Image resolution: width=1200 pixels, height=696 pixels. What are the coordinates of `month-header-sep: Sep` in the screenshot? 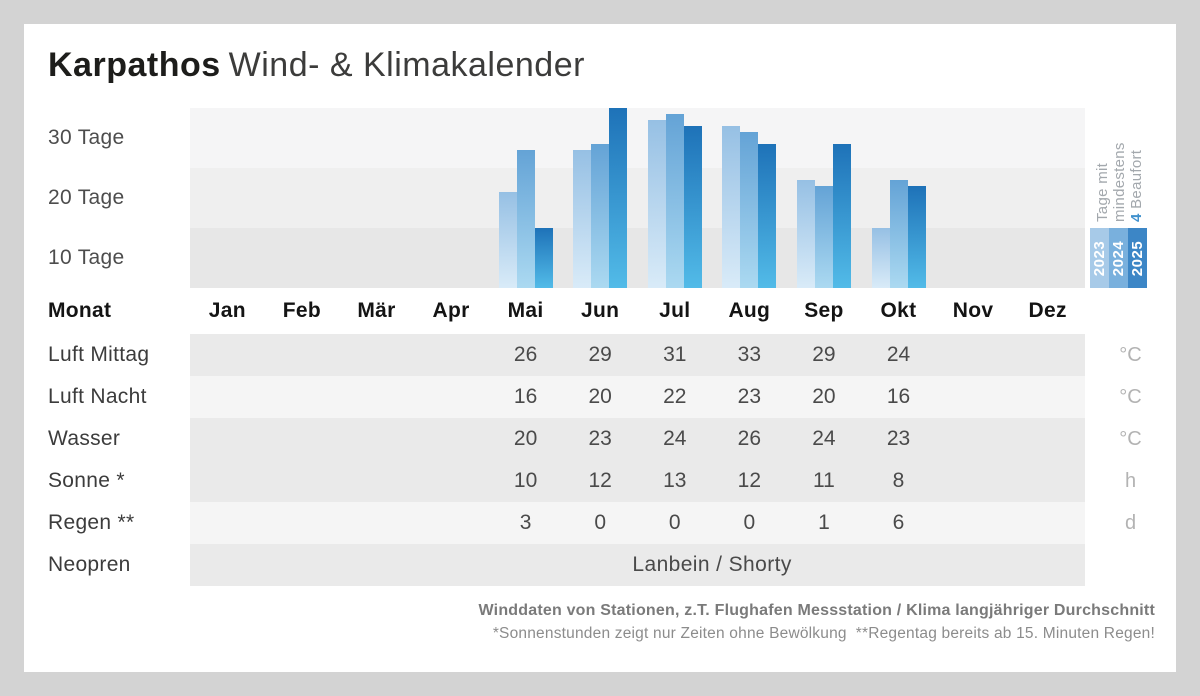 It's located at (824, 310).